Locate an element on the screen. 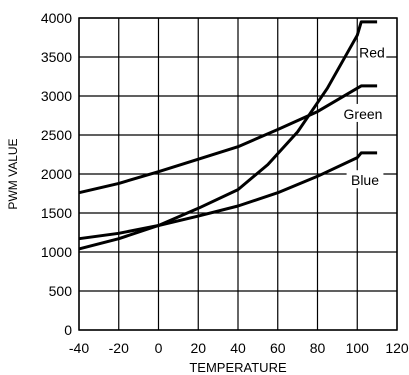  y-tick-label: 3500 is located at coordinates (56, 57).